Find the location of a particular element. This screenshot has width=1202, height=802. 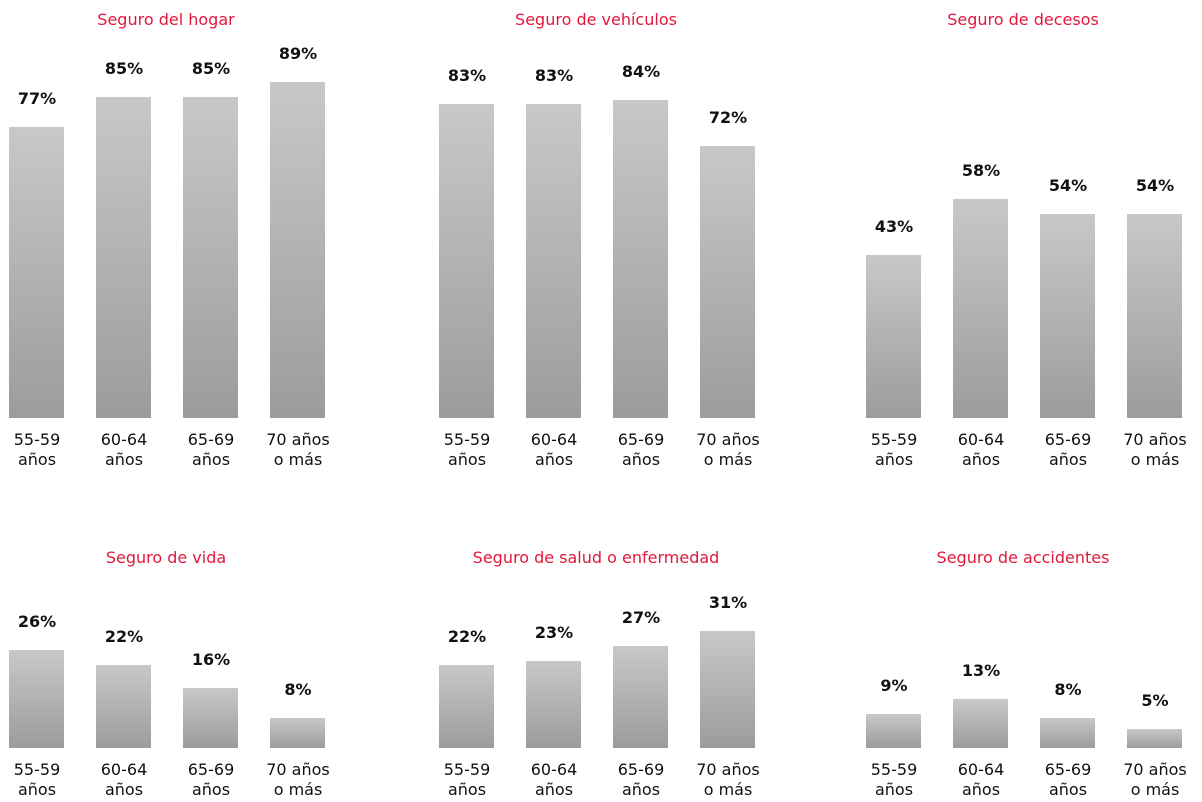

value-label: 23% is located at coordinates (554, 633).